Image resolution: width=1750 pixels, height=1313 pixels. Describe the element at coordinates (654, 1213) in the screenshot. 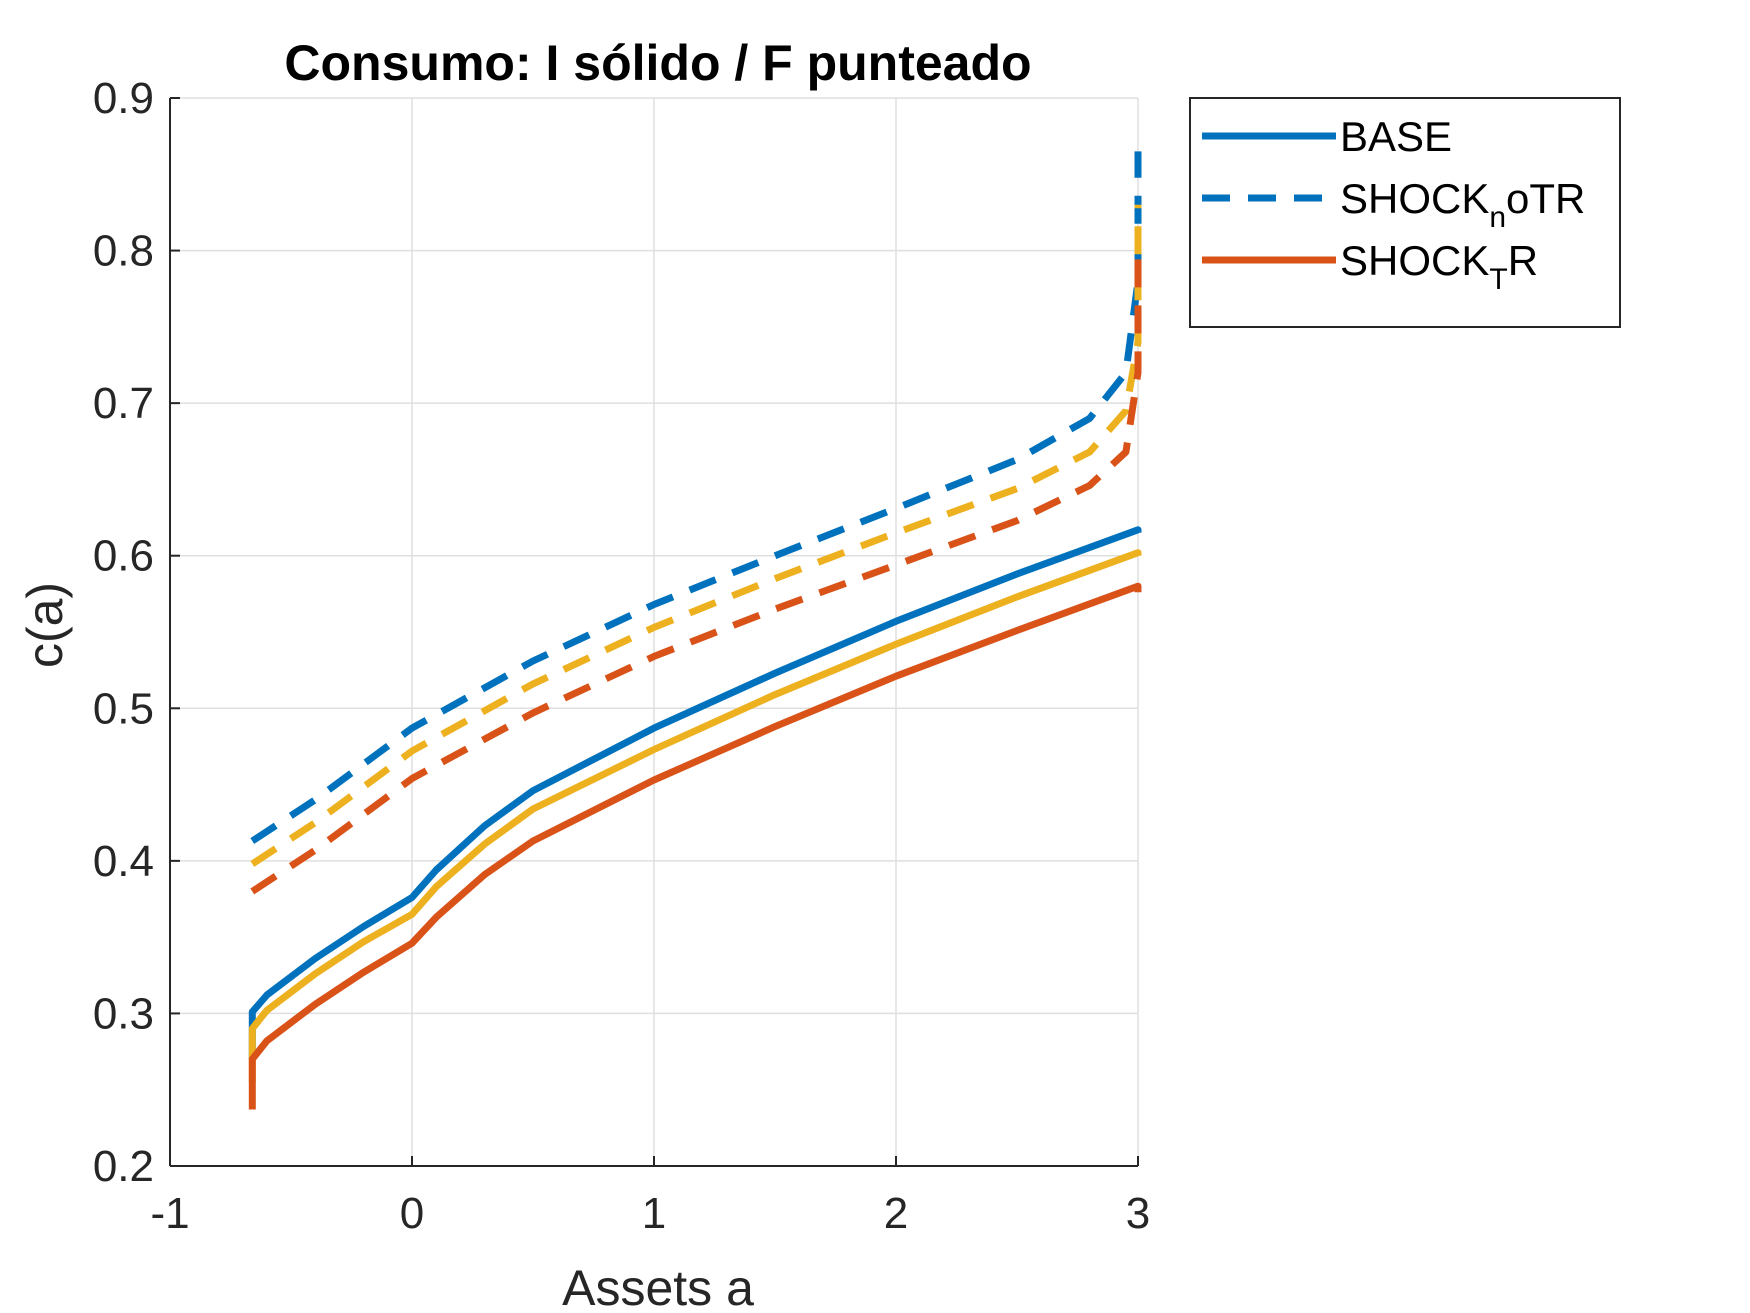

I see `x-tick-label: 1` at that location.